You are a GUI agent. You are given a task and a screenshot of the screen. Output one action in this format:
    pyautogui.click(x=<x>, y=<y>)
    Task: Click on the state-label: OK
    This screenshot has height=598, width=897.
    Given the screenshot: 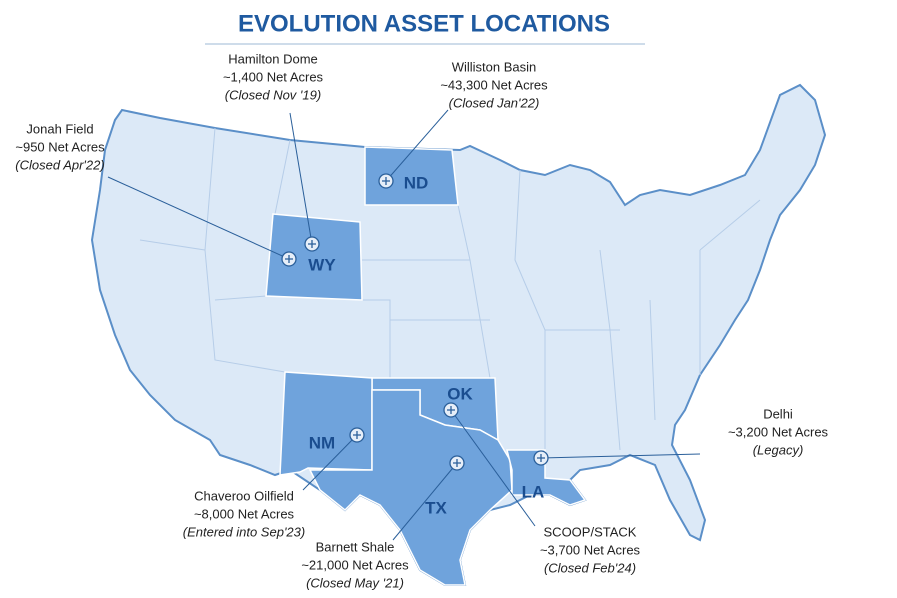 What is the action you would take?
    pyautogui.click(x=460, y=393)
    